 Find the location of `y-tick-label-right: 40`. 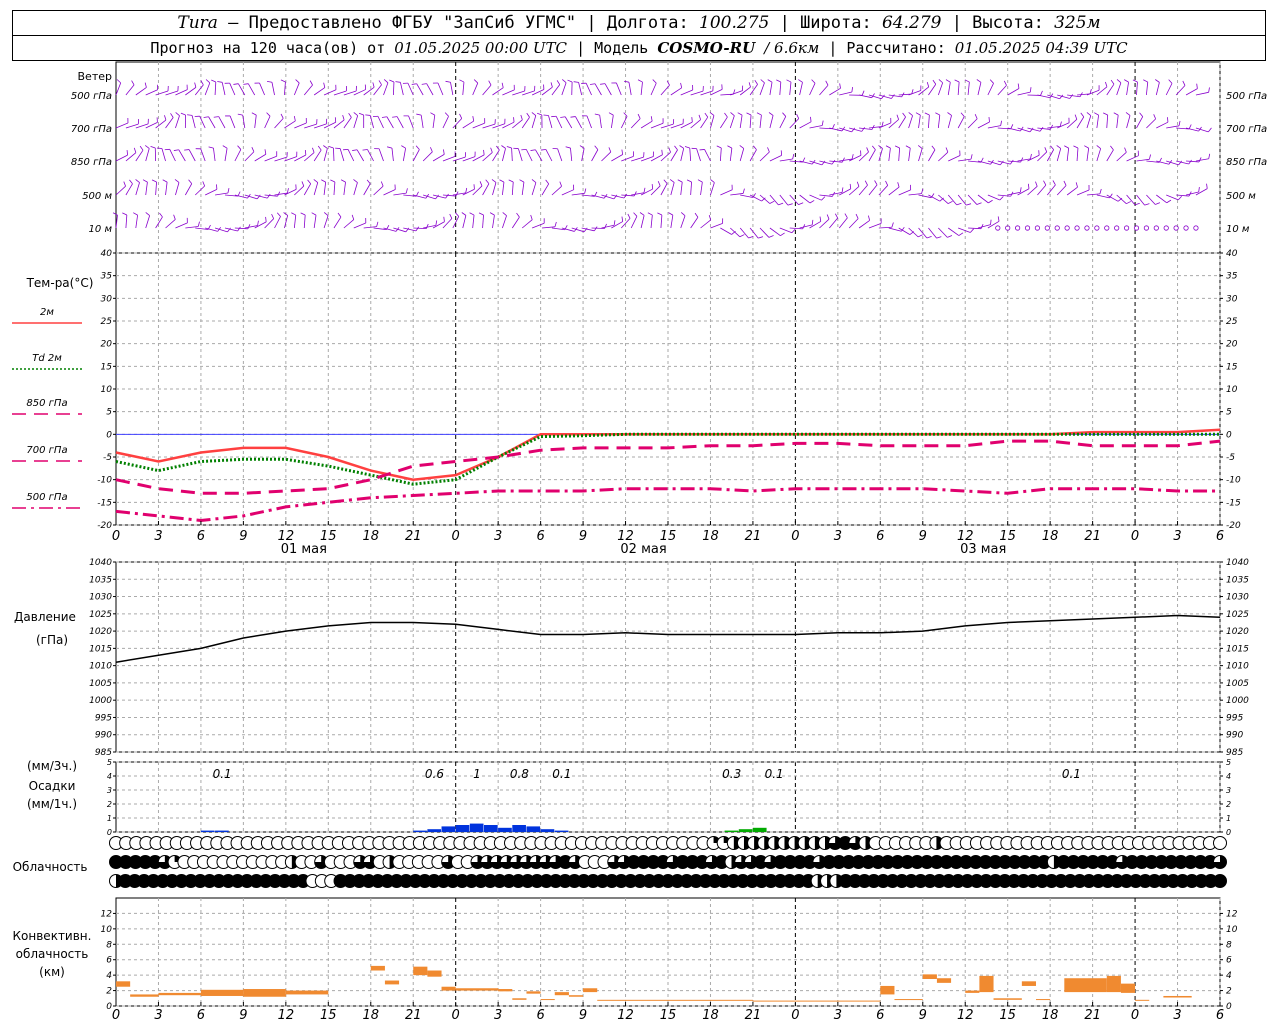

y-tick-label-right: 40 is located at coordinates (1232, 254).